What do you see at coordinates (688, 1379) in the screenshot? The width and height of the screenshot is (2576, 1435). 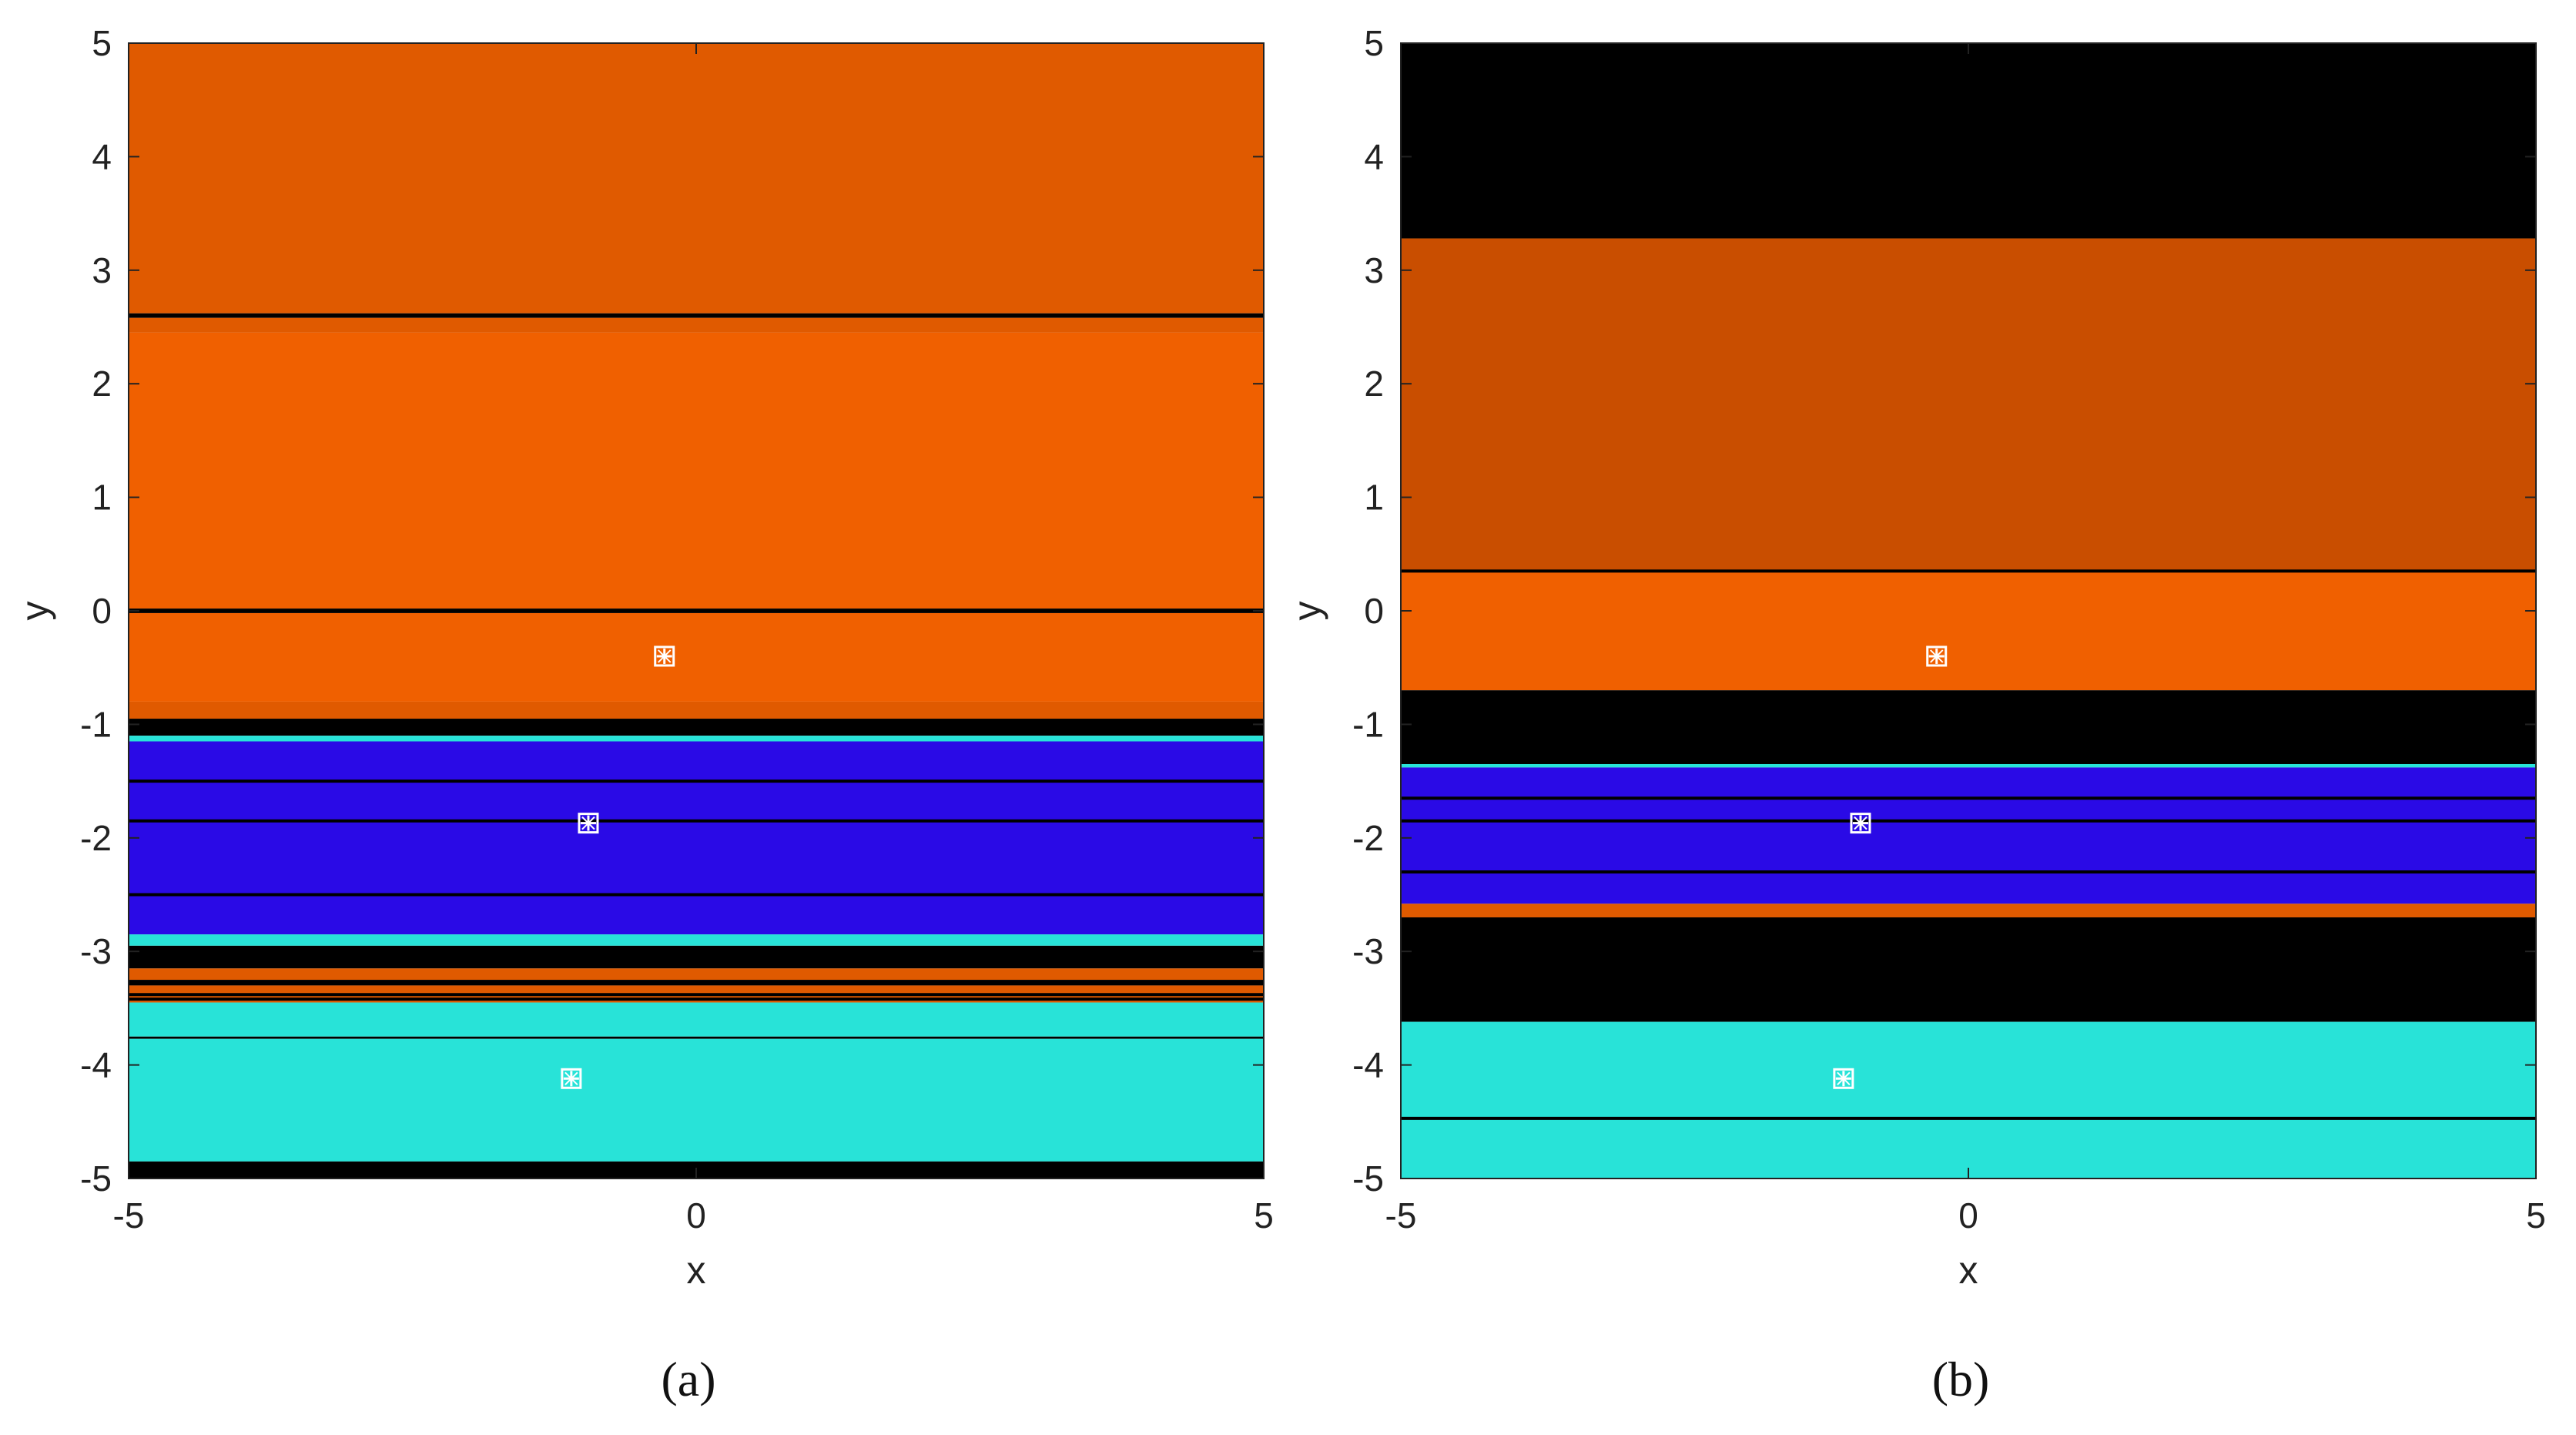 I see `panel-caption: (a)` at bounding box center [688, 1379].